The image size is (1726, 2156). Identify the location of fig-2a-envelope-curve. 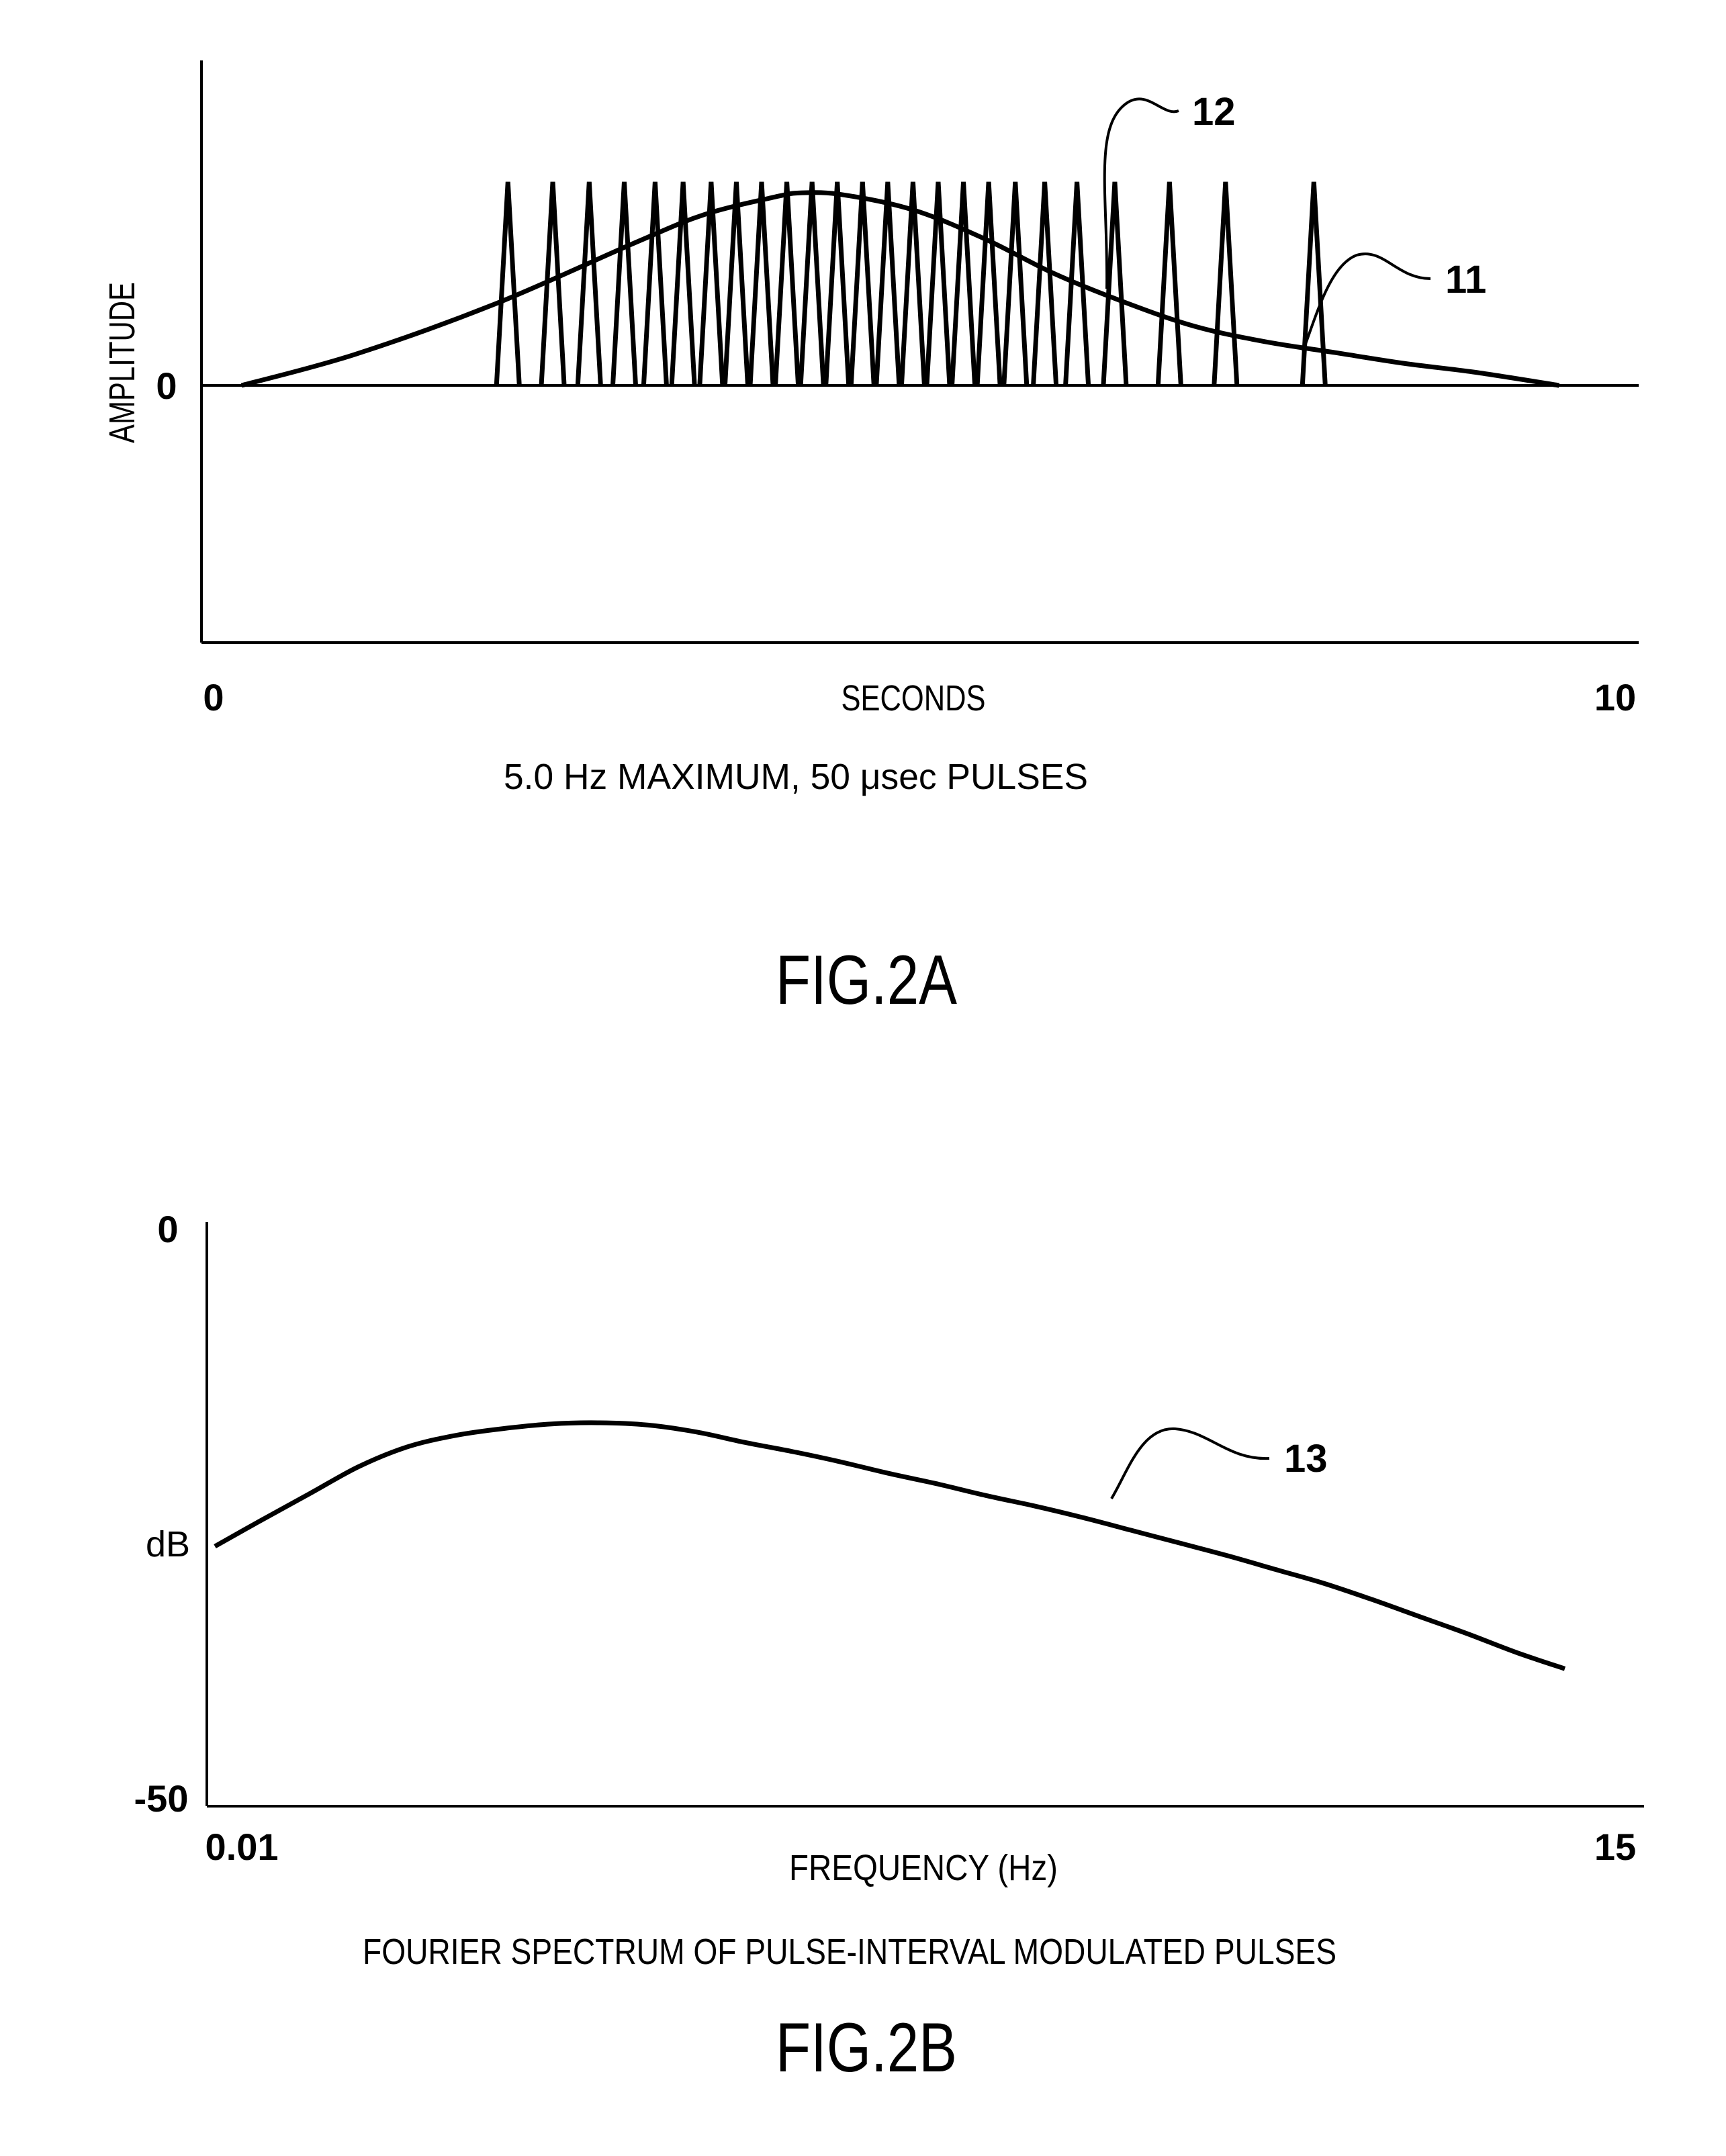
(900, 289).